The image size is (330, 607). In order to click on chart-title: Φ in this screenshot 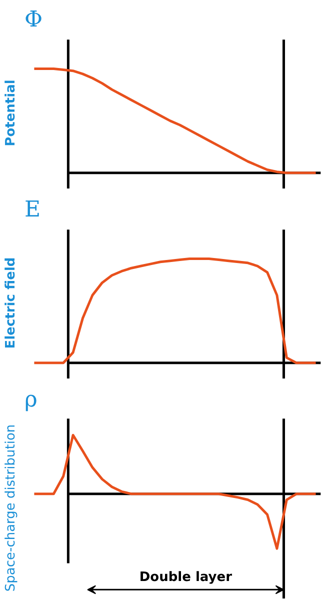, I will do `click(33, 20)`.